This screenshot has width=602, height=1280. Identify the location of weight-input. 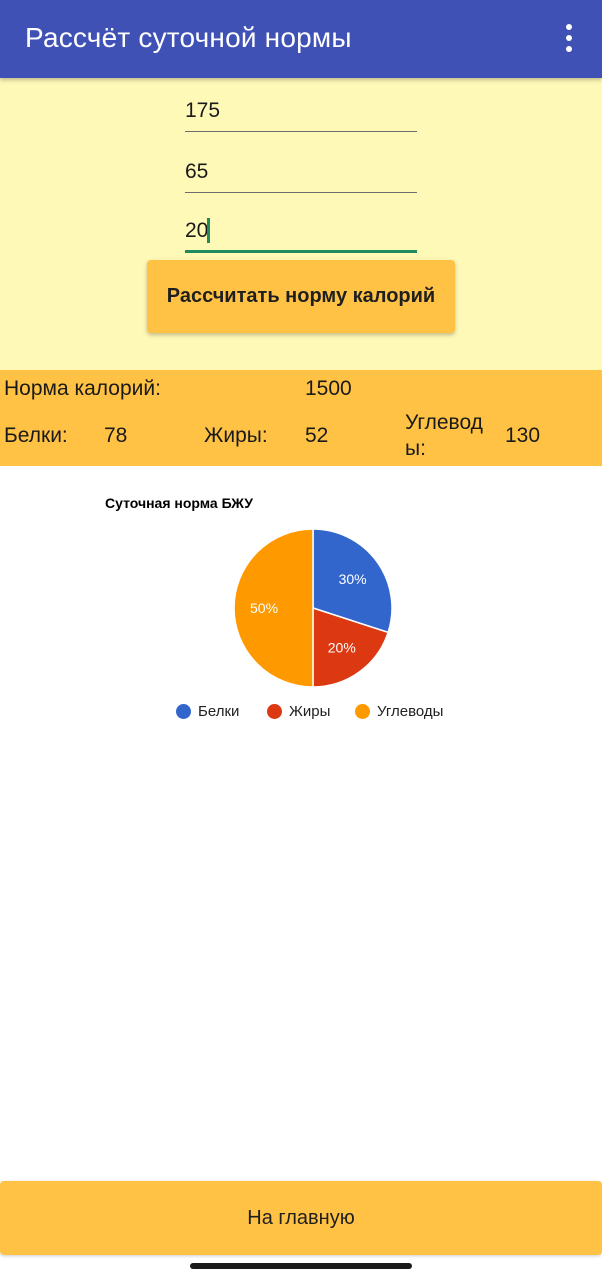
(301, 172).